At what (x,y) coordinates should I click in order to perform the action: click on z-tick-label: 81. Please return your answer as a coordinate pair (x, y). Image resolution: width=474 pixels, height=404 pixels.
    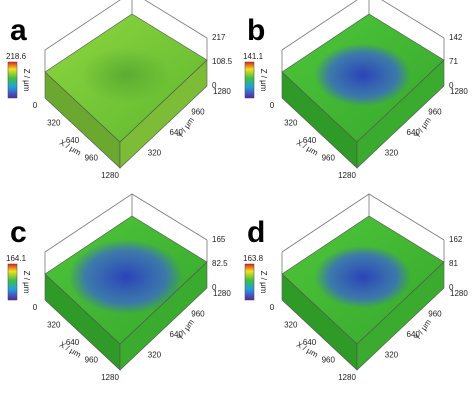
    Looking at the image, I should click on (453, 263).